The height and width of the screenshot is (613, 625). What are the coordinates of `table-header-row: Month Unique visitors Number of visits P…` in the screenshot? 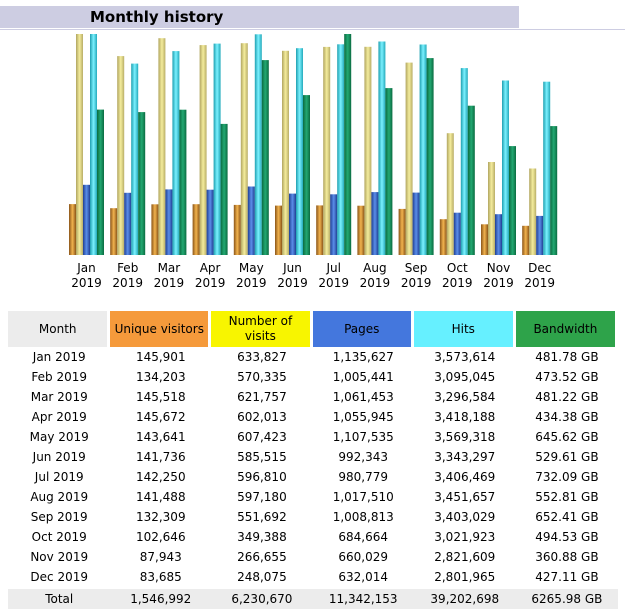 It's located at (313, 329).